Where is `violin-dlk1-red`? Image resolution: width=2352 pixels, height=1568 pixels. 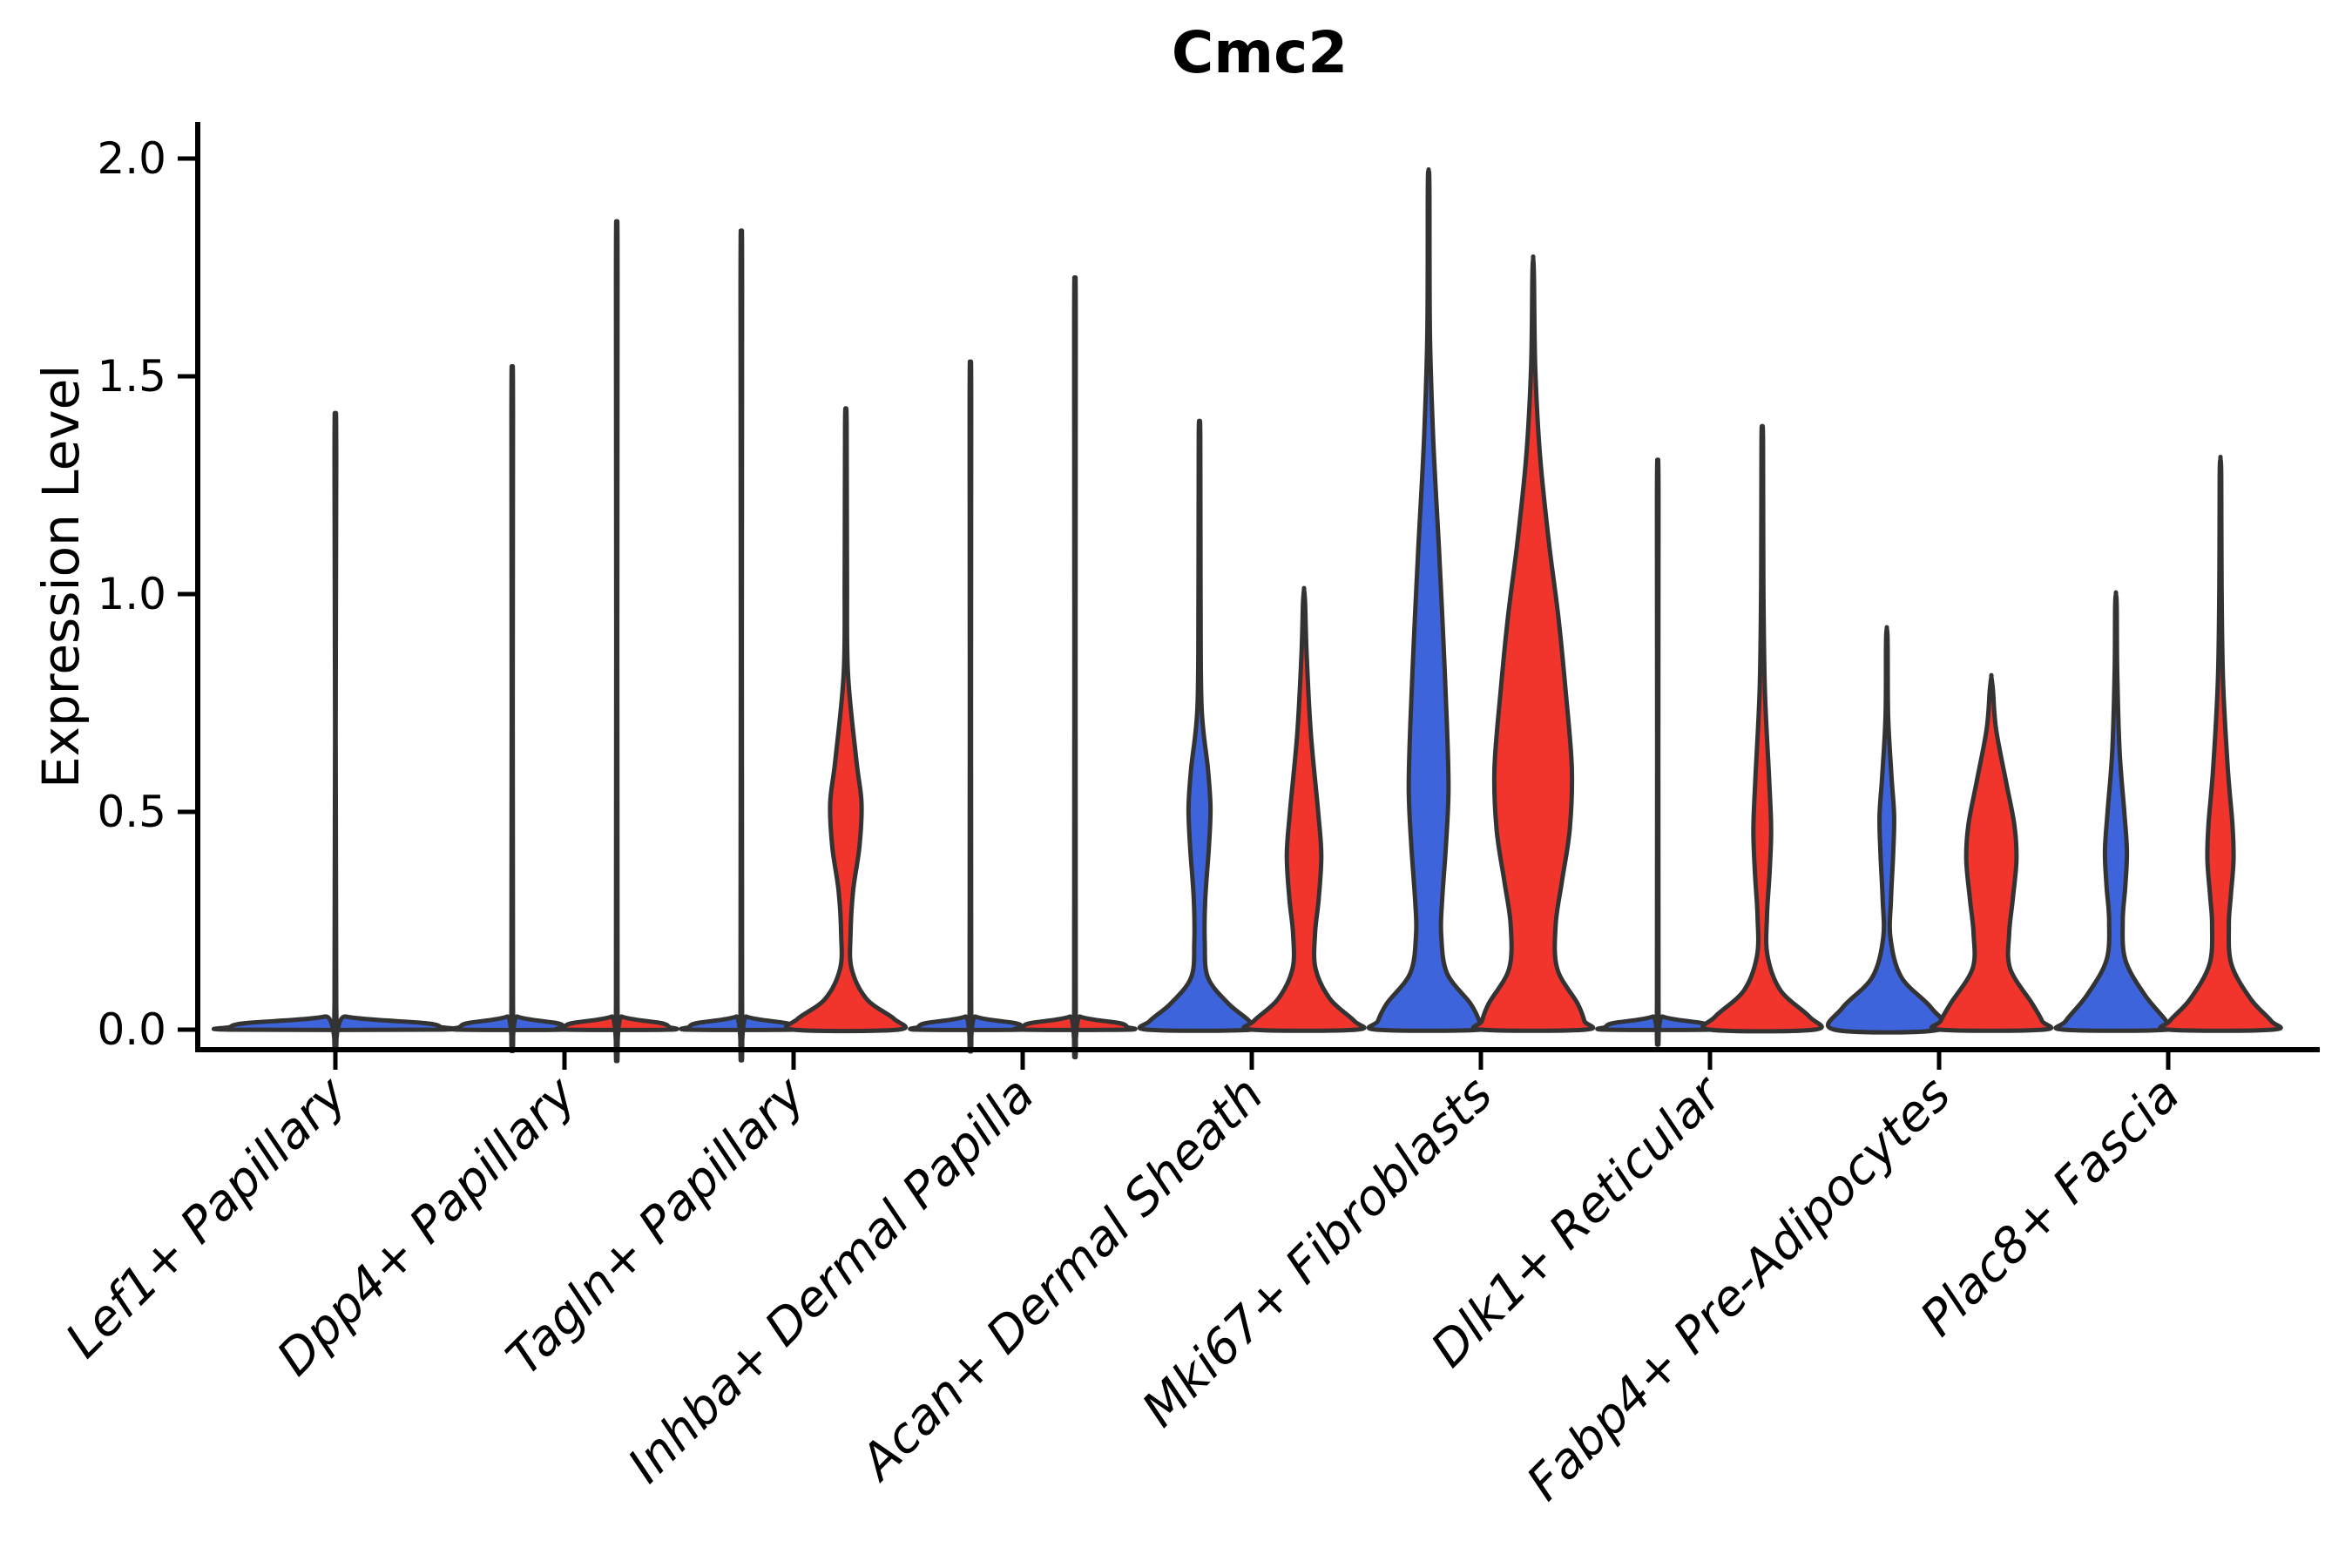
violin-dlk1-red is located at coordinates (1762, 728).